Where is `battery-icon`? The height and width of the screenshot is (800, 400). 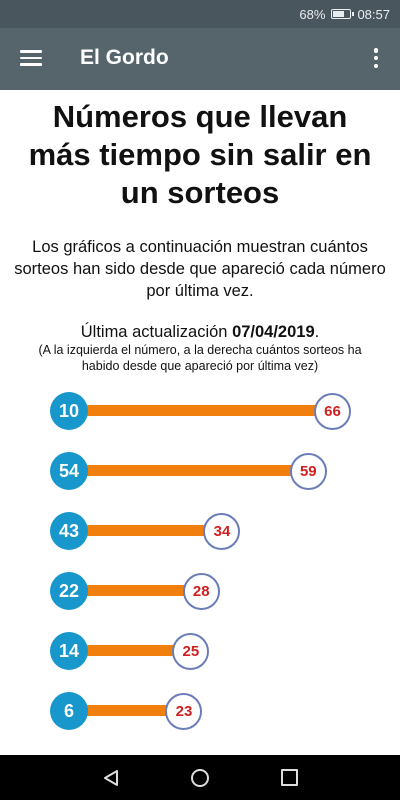
battery-icon is located at coordinates (343, 14).